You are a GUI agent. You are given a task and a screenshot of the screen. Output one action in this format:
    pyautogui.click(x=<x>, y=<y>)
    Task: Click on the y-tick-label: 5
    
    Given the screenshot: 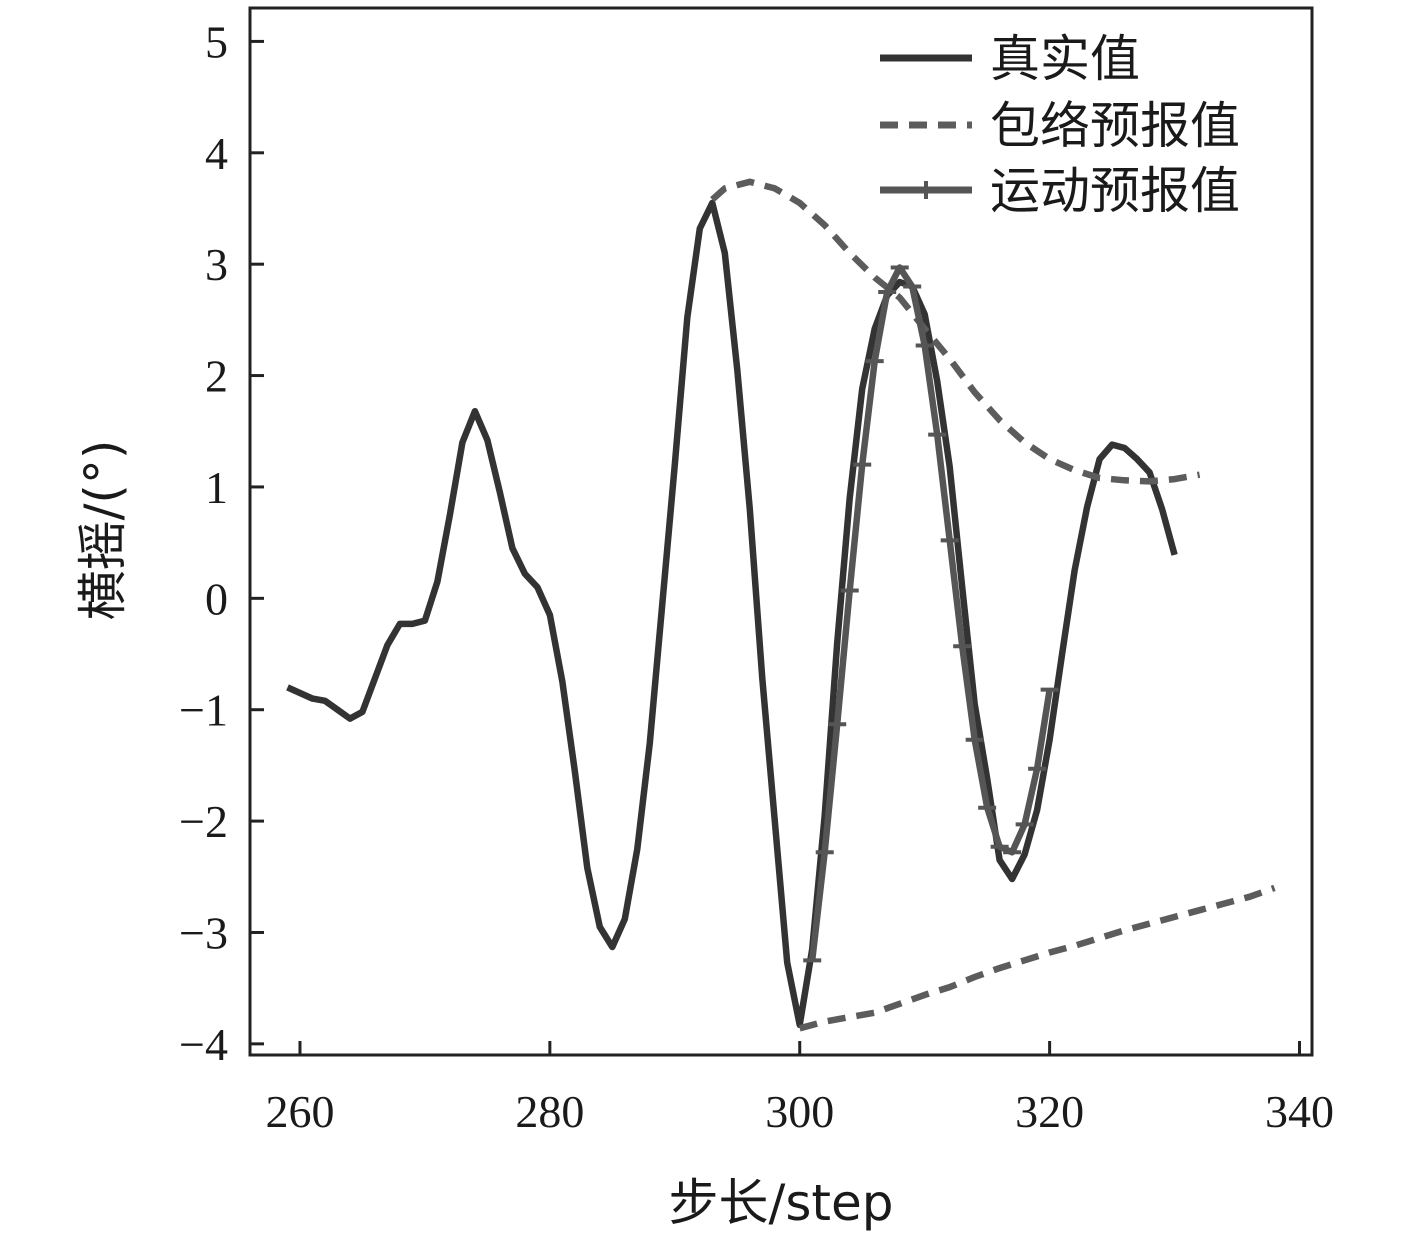 What is the action you would take?
    pyautogui.click(x=216, y=41)
    